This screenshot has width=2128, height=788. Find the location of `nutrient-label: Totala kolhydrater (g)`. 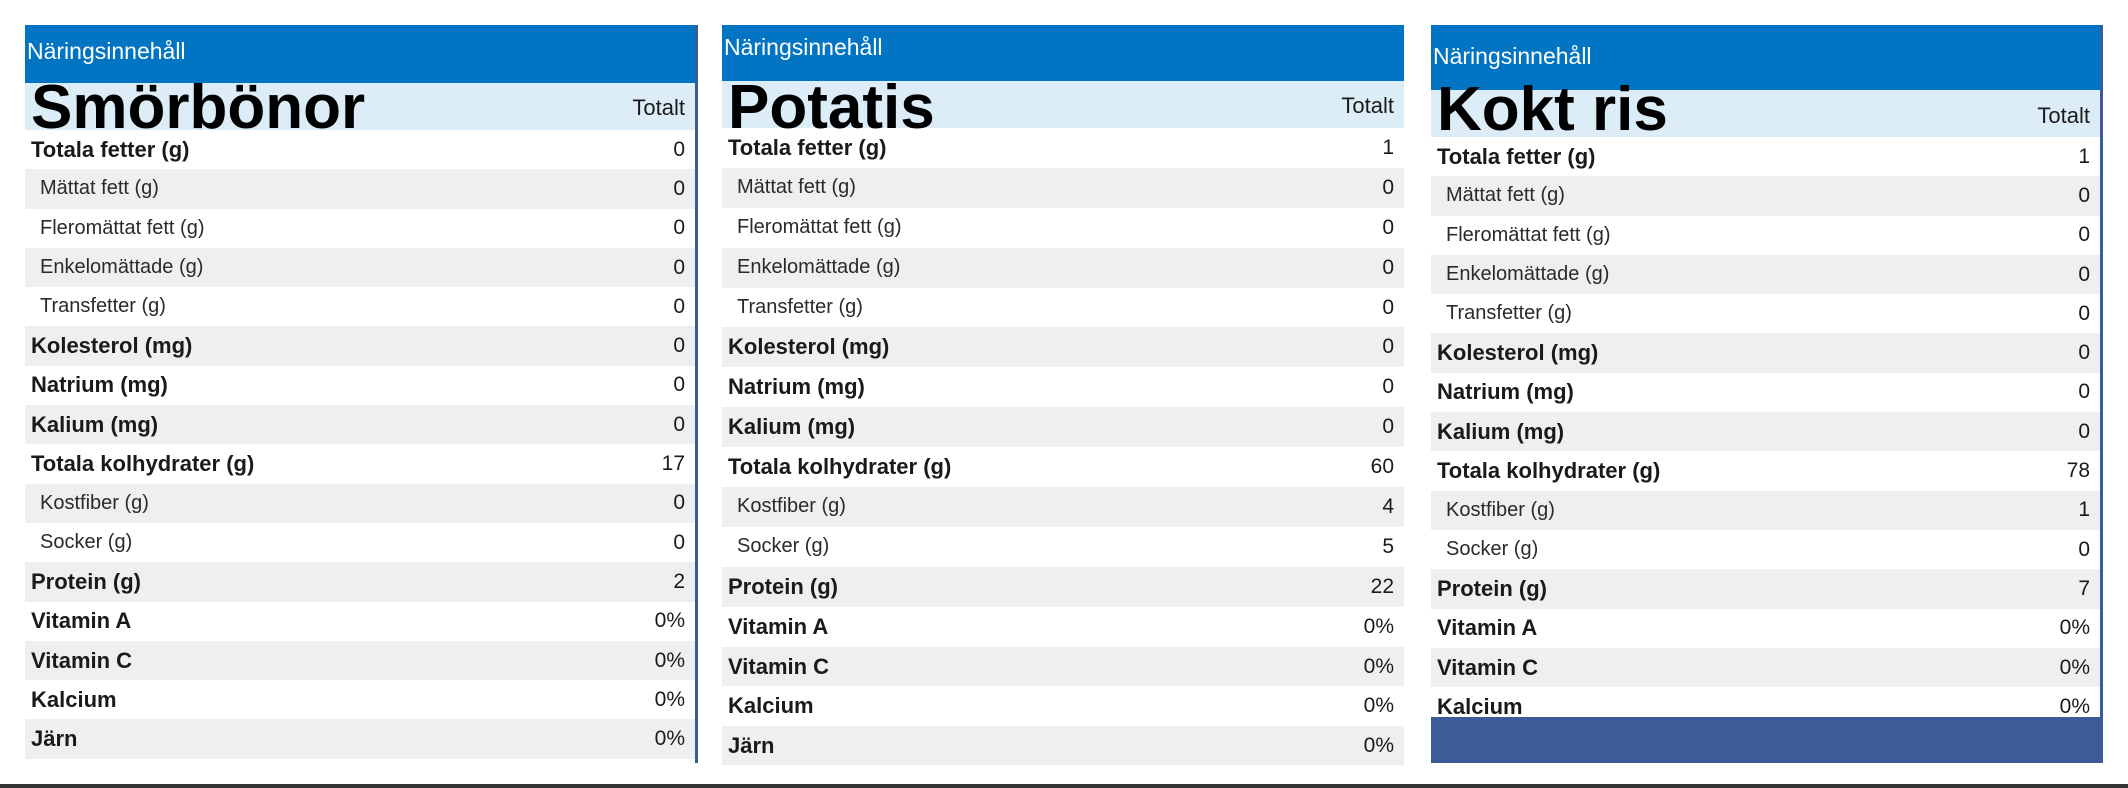

nutrient-label: Totala kolhydrater (g) is located at coordinates (1549, 471).